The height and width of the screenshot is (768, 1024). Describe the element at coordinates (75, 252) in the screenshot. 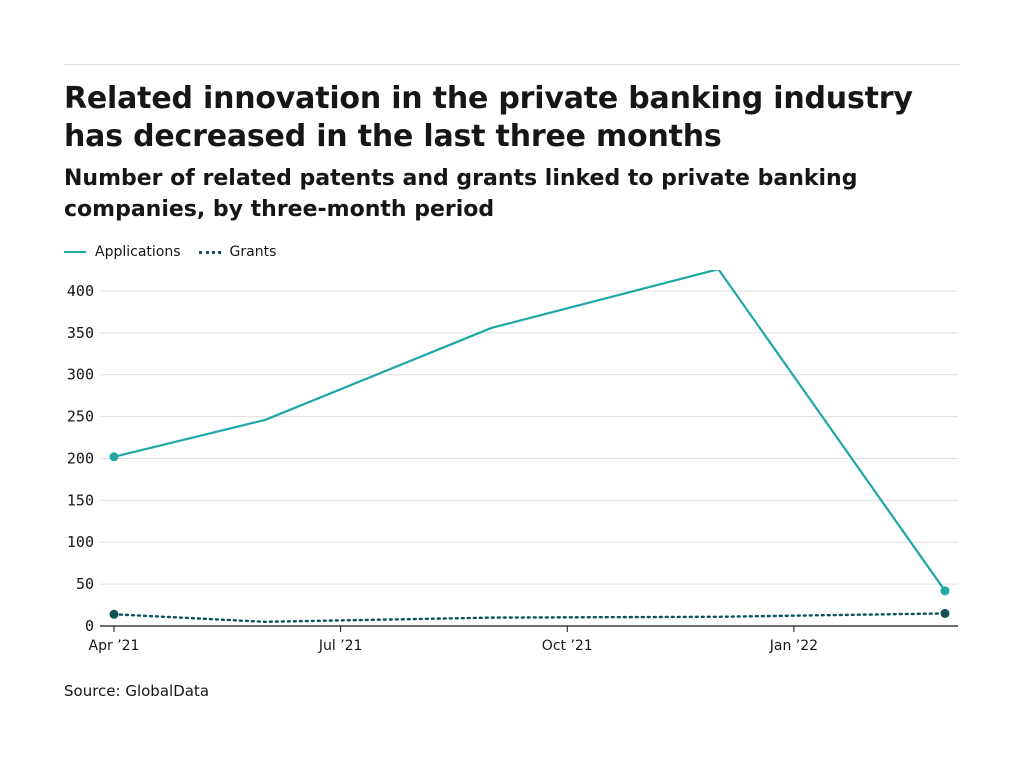

I see `legend-swatch-applications` at that location.